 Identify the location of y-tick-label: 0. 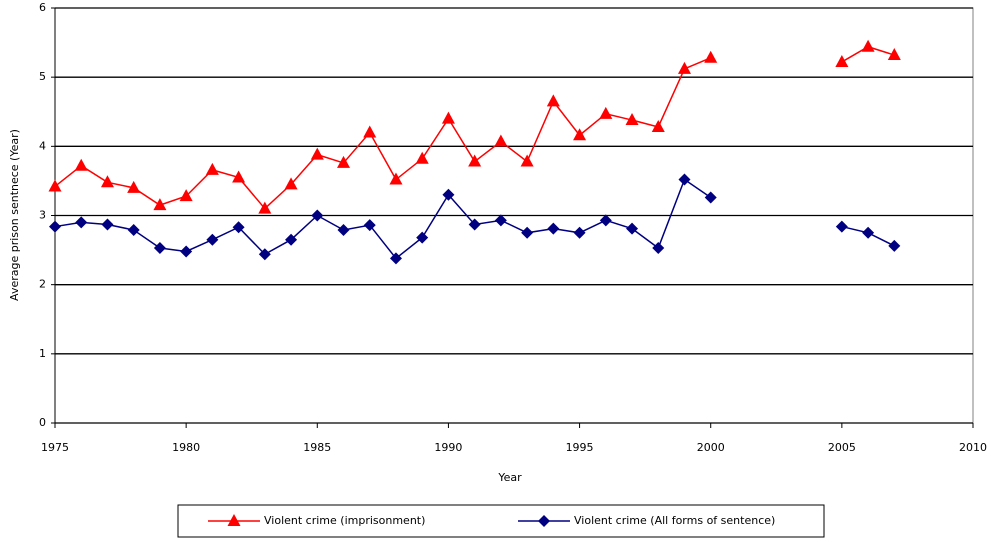
(42, 422).